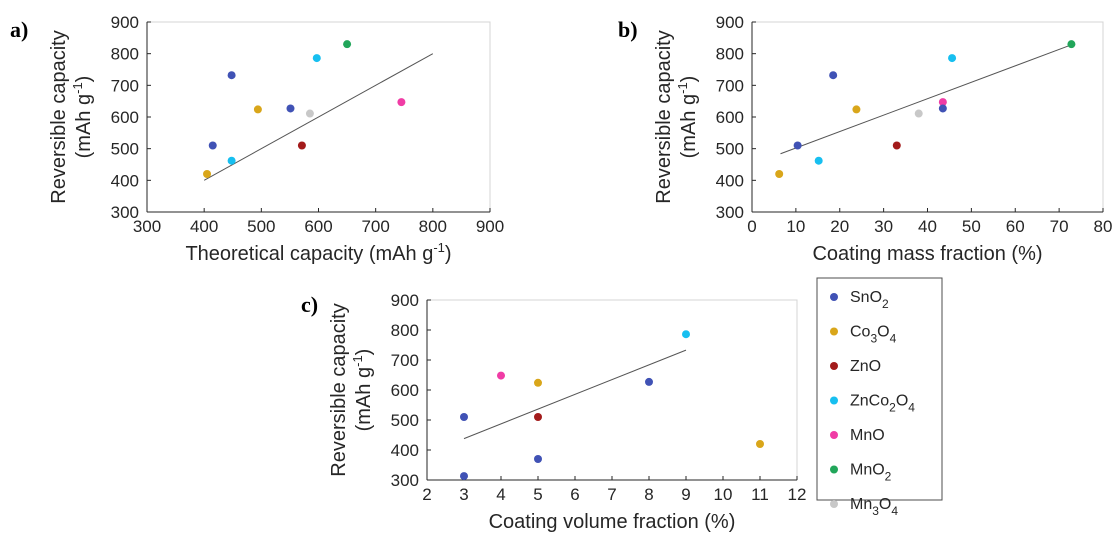  What do you see at coordinates (648, 494) in the screenshot?
I see `x-tick-label: 8` at bounding box center [648, 494].